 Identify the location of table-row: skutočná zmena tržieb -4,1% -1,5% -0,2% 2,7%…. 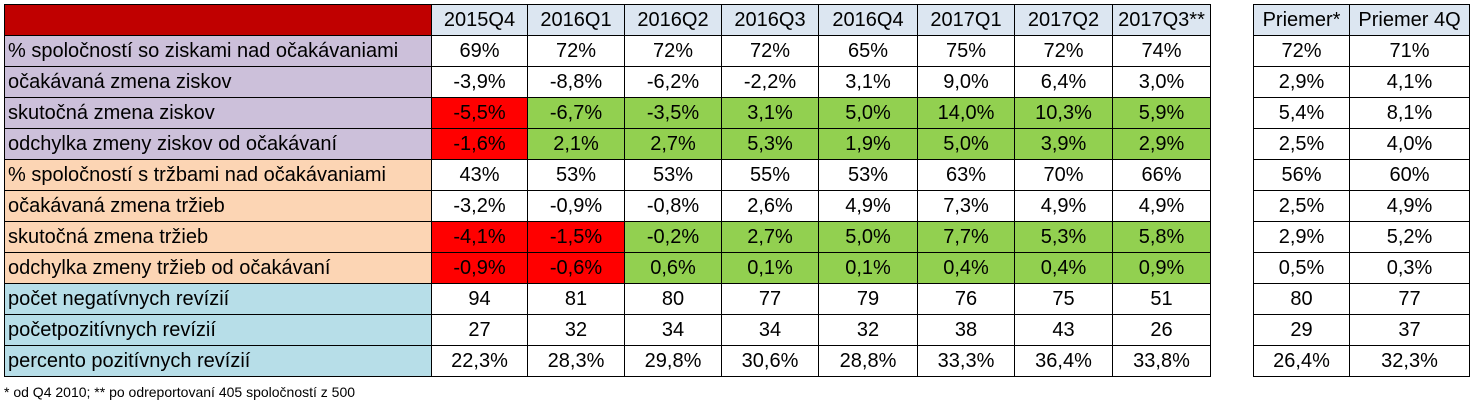
(607, 237).